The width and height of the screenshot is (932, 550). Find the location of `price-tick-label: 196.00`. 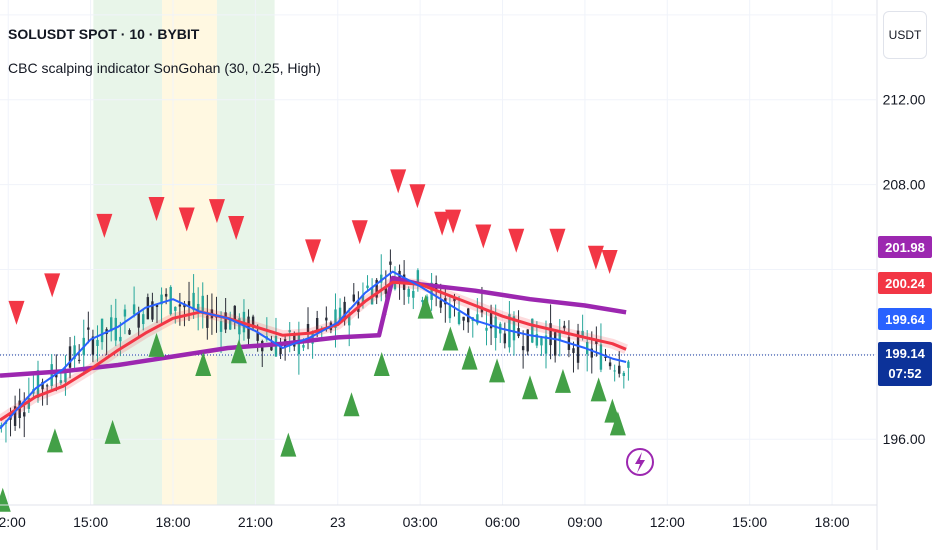

price-tick-label: 196.00 is located at coordinates (904, 439).